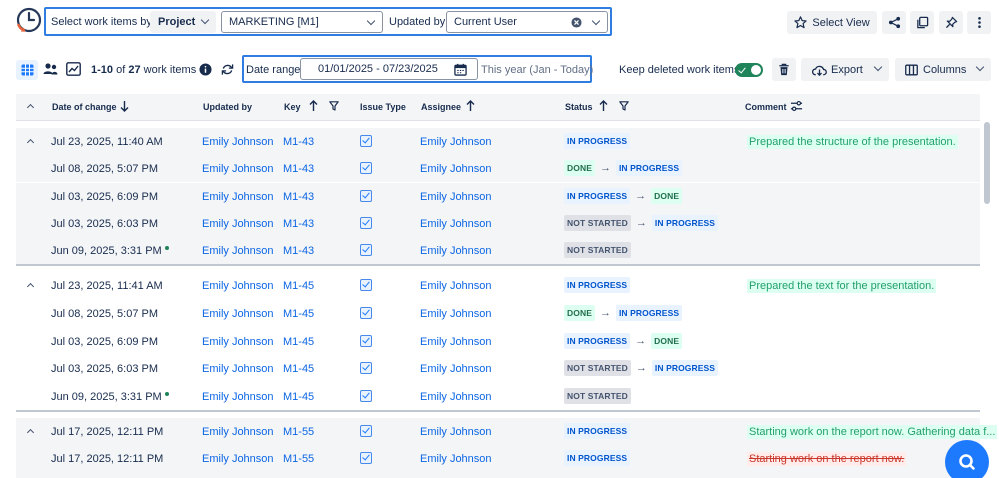  Describe the element at coordinates (50, 69) in the screenshot. I see `users-icon` at that location.